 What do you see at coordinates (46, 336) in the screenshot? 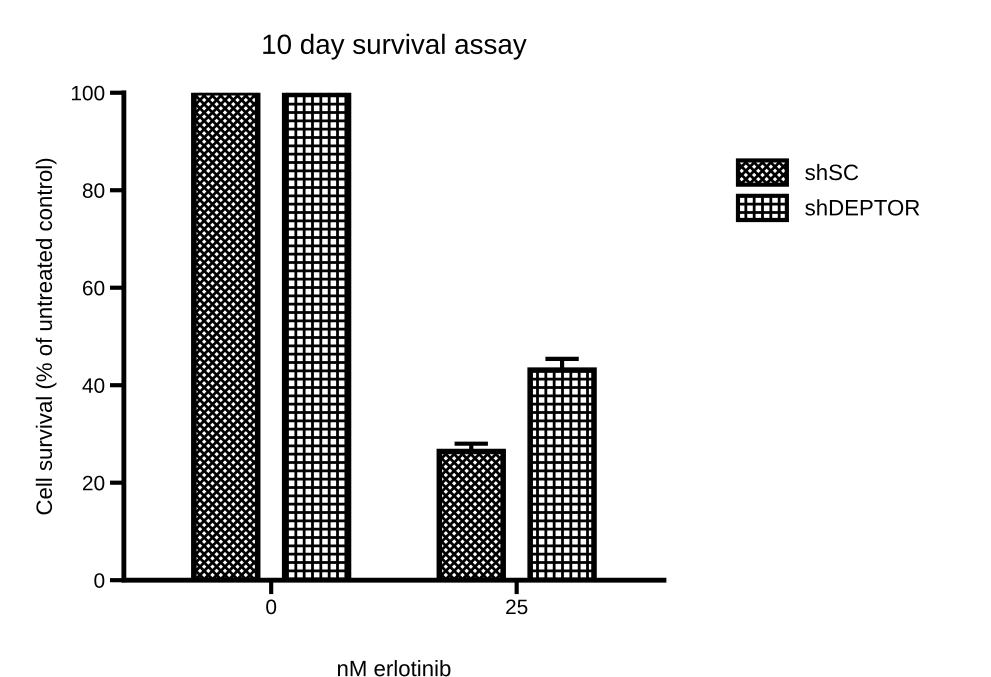
I see `y-axis-title: Cell survival (% of untreated control)` at bounding box center [46, 336].